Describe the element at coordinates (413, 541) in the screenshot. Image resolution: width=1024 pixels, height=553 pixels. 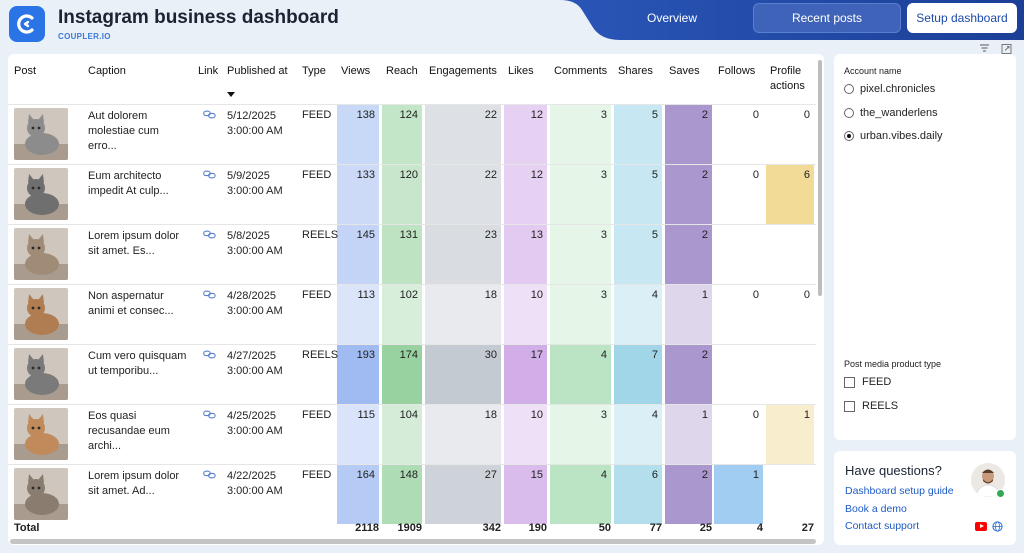
I see `horizontal-scrollbar` at that location.